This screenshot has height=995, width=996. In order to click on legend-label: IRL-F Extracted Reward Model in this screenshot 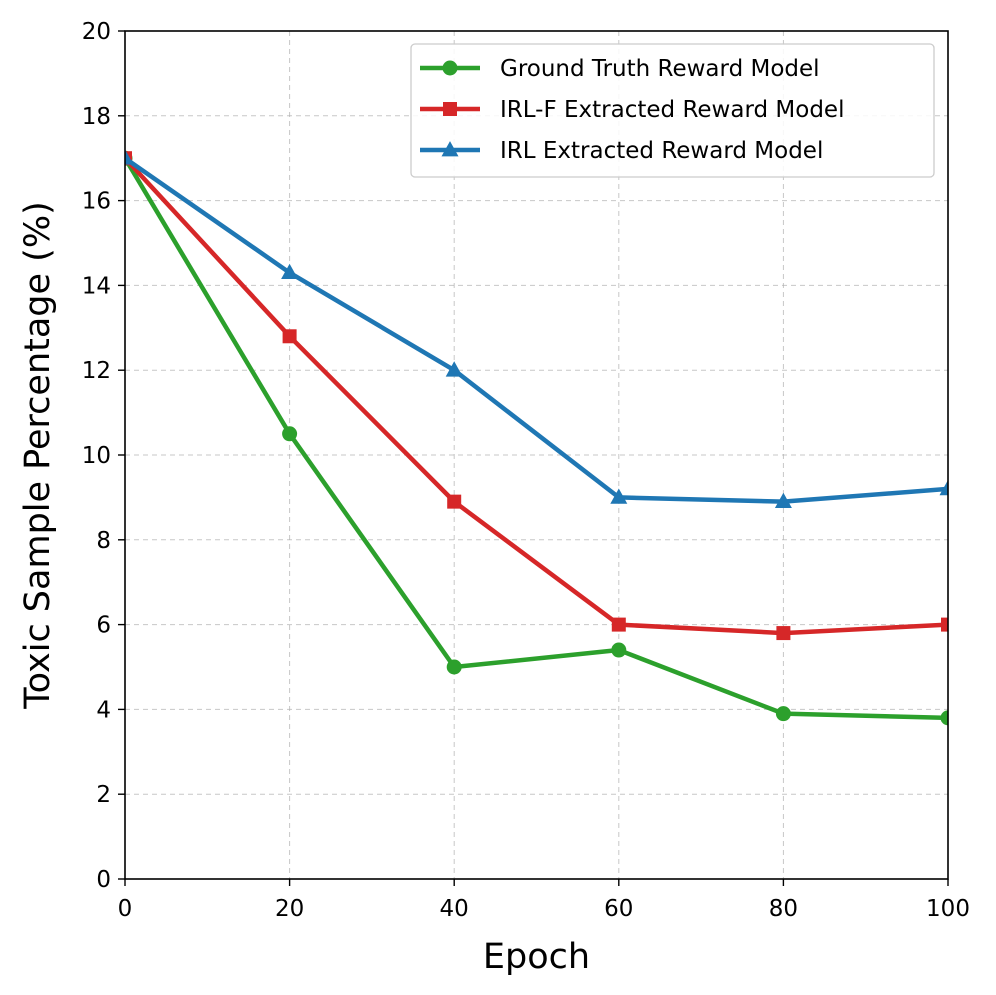, I will do `click(672, 110)`.